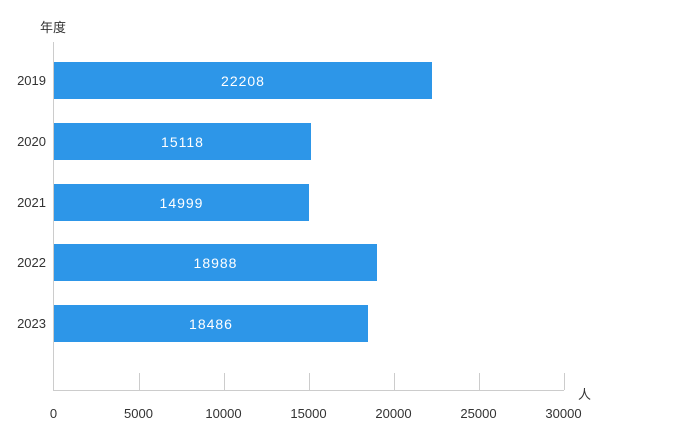  I want to click on category-label: 2022, so click(31, 262).